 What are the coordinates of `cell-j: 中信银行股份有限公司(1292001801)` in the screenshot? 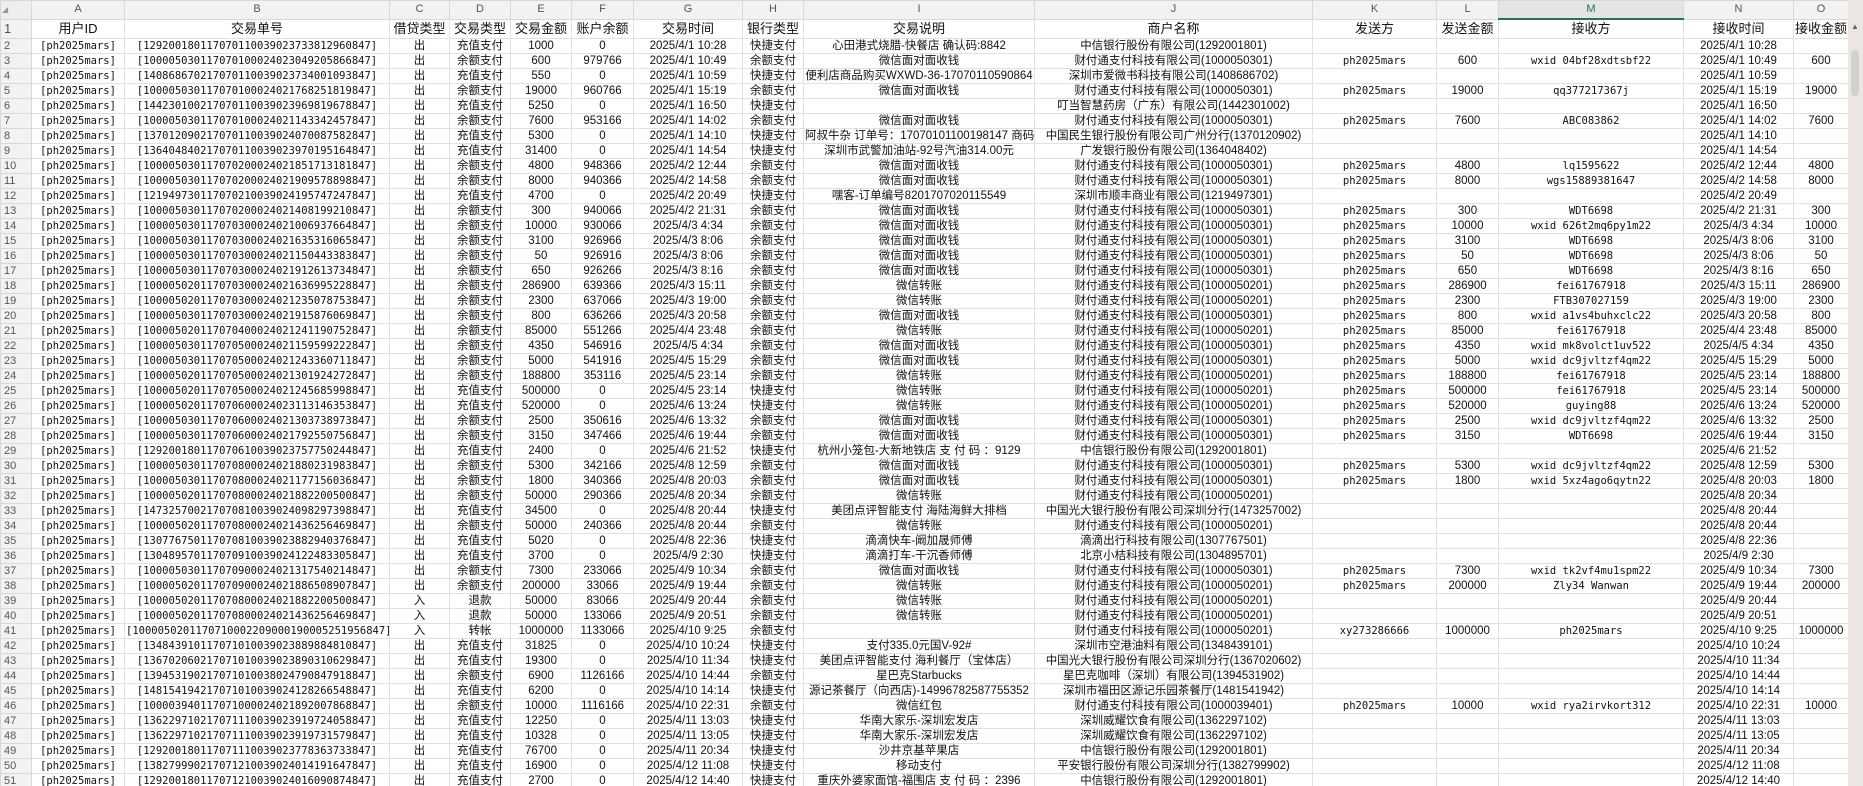 It's located at (1173, 751).